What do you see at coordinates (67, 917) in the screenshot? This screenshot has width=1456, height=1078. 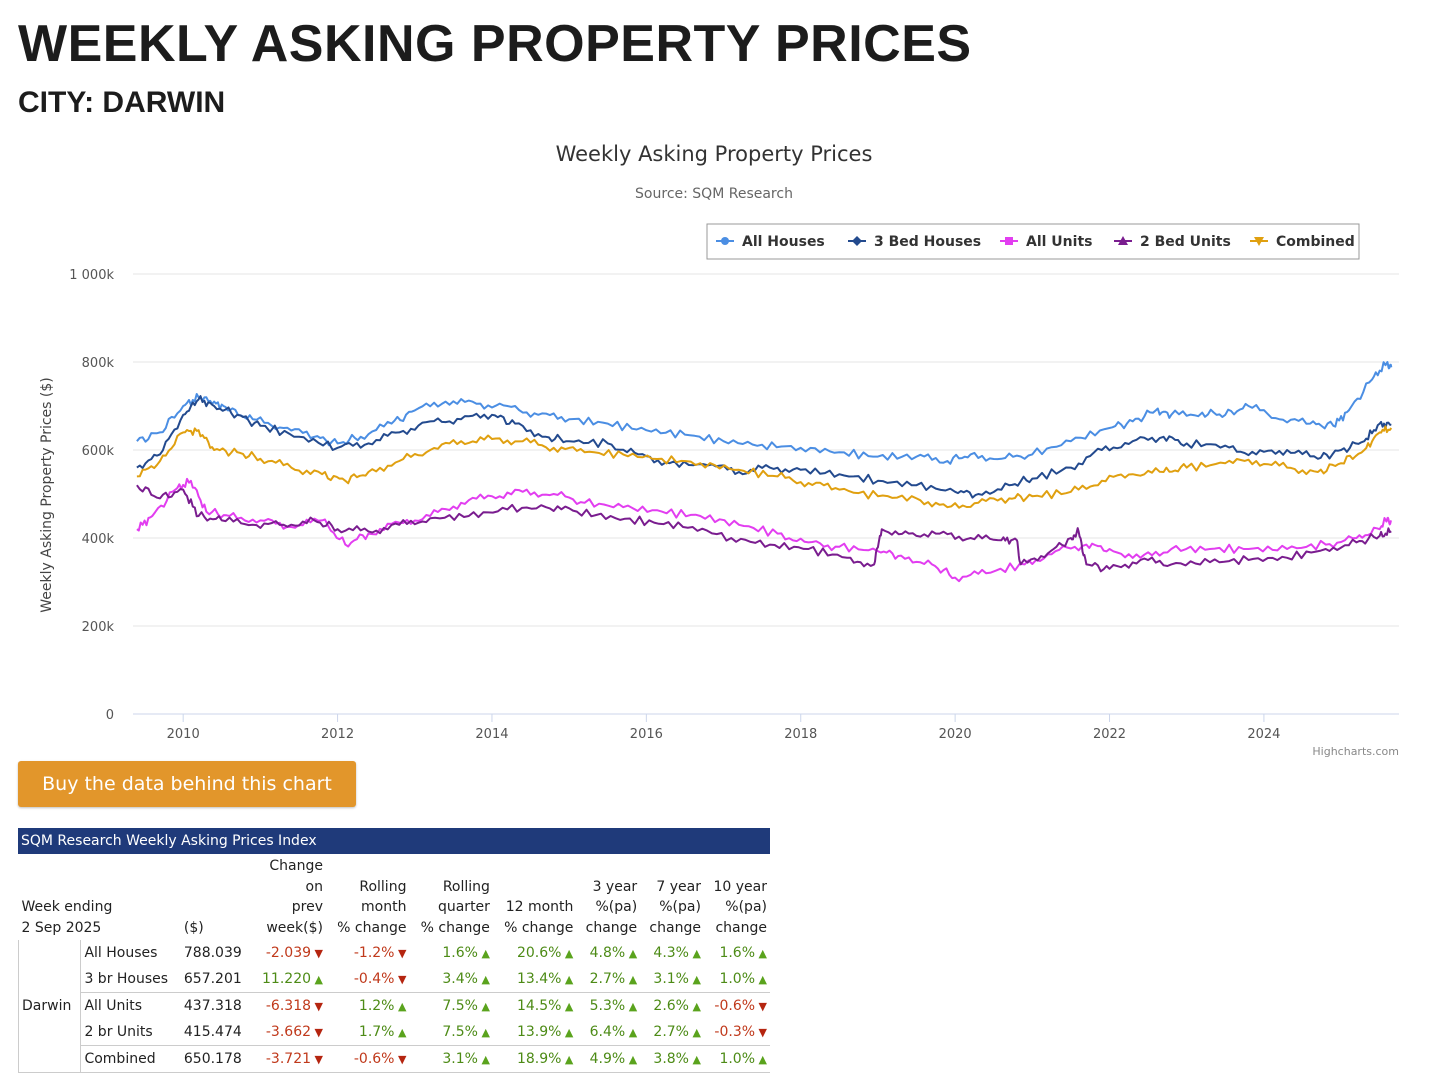 I see `header-week-ending: Week ending 2 Sep 2025` at bounding box center [67, 917].